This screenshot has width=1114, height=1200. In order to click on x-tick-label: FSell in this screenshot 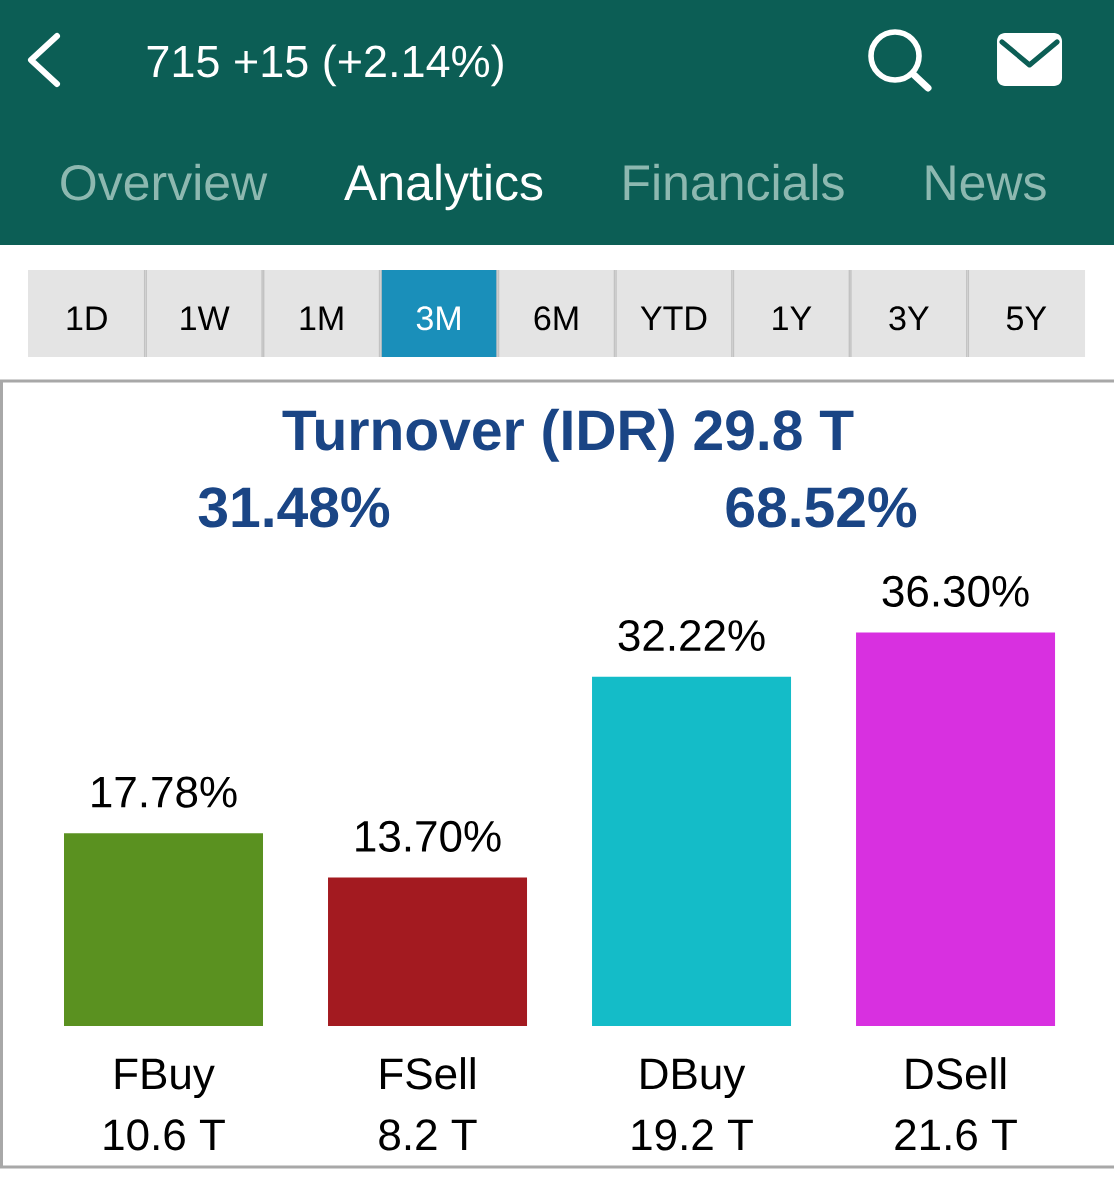, I will do `click(428, 1073)`.